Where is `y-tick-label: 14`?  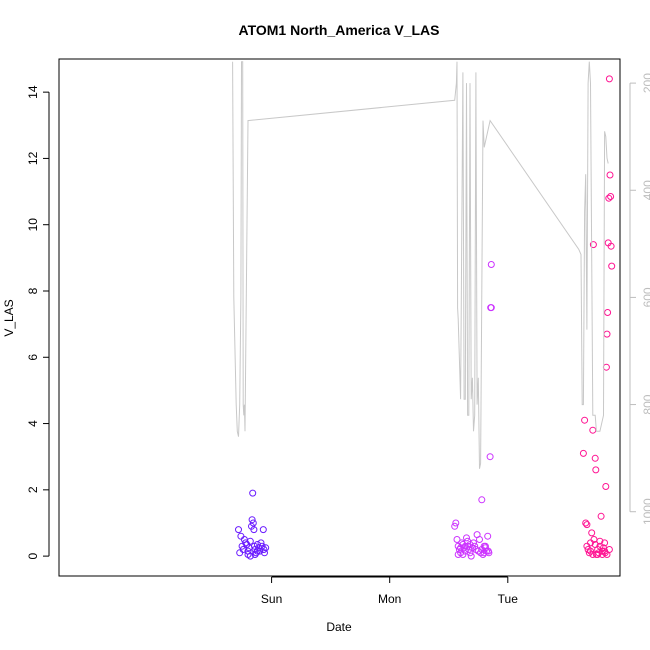
y-tick-label: 14 is located at coordinates (33, 92).